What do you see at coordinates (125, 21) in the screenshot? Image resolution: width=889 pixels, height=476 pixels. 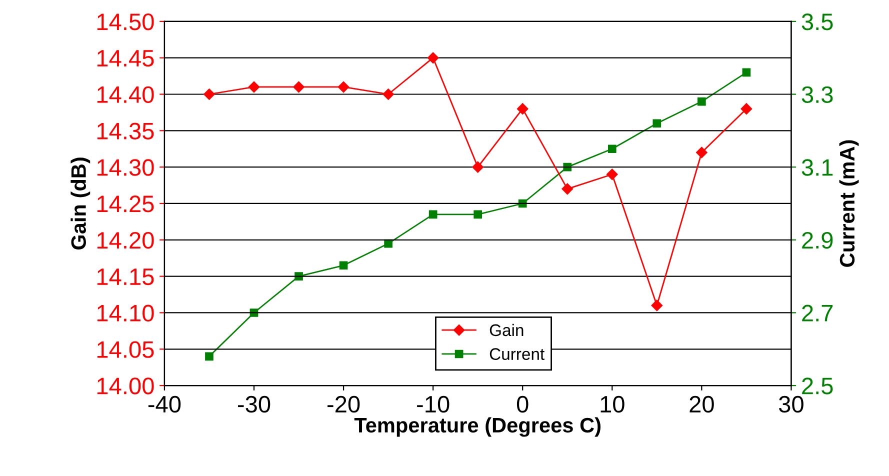 I see `y-tick-label: 14.50` at bounding box center [125, 21].